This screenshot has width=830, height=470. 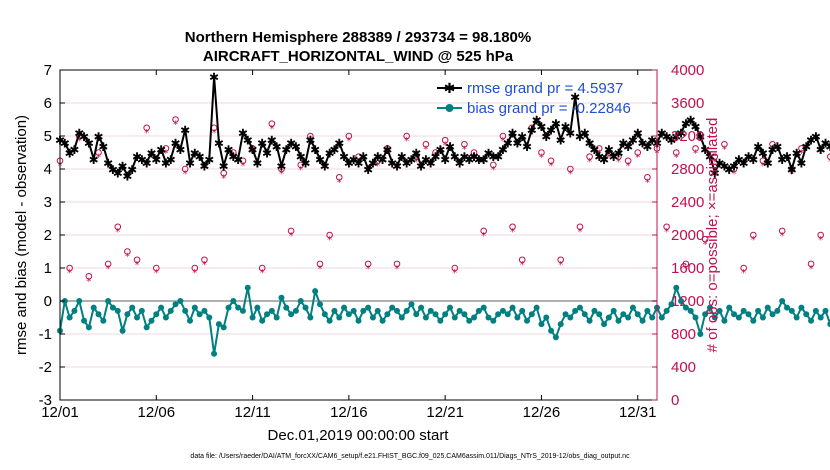 What do you see at coordinates (52, 235) in the screenshot?
I see `y-axis-left: -3 -2 -1 0 1 2 3 4 5 6 7` at bounding box center [52, 235].